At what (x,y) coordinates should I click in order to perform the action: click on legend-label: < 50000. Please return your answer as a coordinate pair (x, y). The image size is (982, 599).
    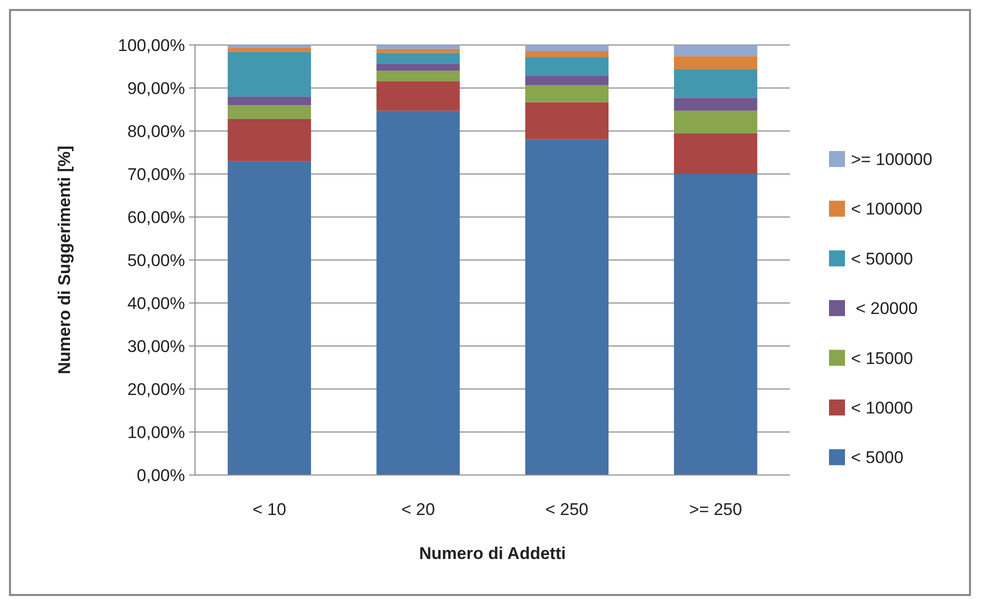
    Looking at the image, I should click on (882, 258).